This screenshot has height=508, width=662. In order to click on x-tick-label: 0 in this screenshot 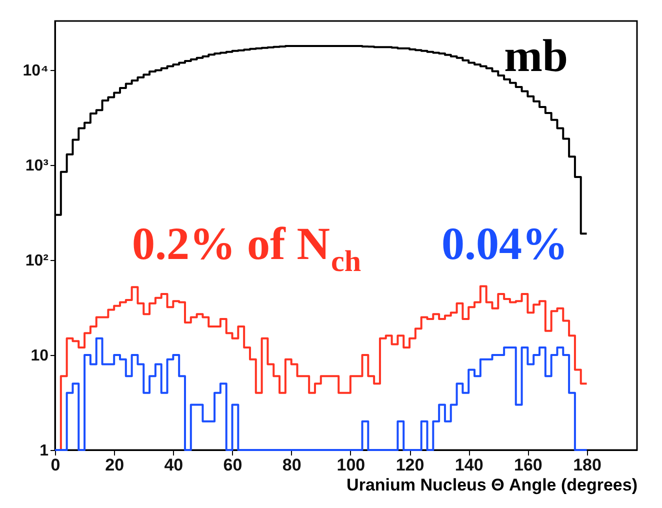, I will do `click(55, 465)`.